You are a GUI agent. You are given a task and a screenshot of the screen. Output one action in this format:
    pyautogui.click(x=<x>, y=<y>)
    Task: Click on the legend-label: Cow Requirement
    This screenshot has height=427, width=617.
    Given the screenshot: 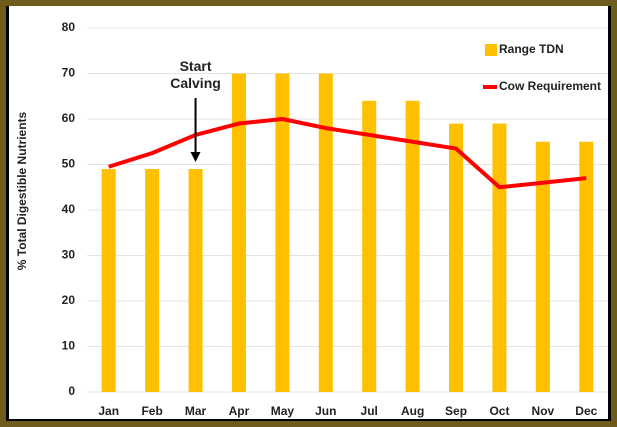 What is the action you would take?
    pyautogui.click(x=550, y=86)
    